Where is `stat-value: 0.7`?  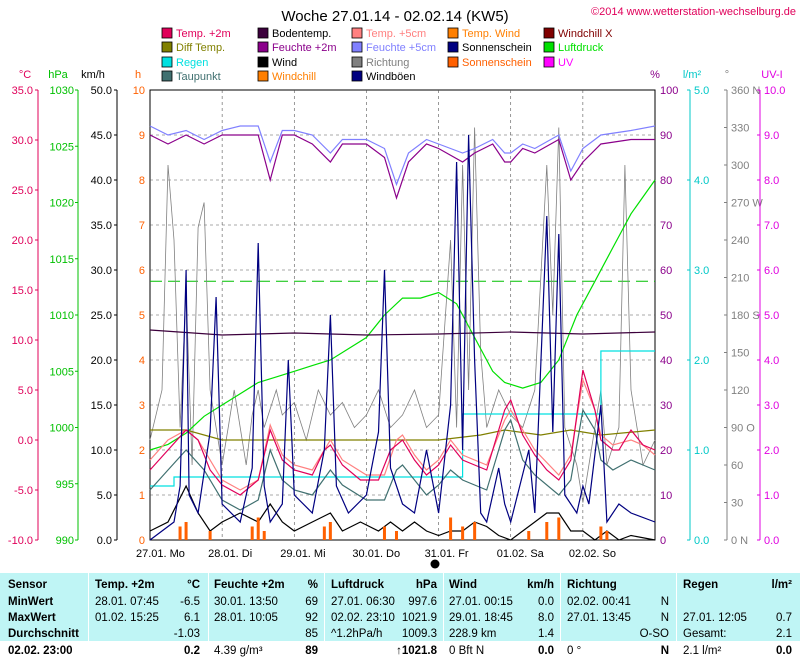 stat-value: 0.7 is located at coordinates (784, 618).